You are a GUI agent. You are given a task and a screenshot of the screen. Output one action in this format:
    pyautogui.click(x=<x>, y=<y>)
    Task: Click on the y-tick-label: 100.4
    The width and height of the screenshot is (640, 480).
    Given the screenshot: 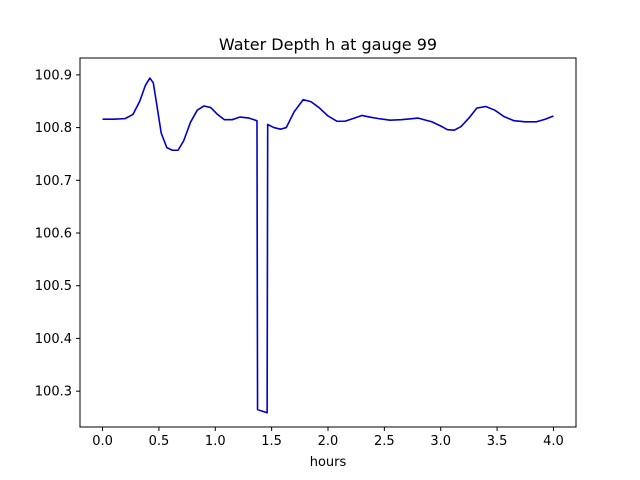 What is the action you would take?
    pyautogui.click(x=53, y=339)
    